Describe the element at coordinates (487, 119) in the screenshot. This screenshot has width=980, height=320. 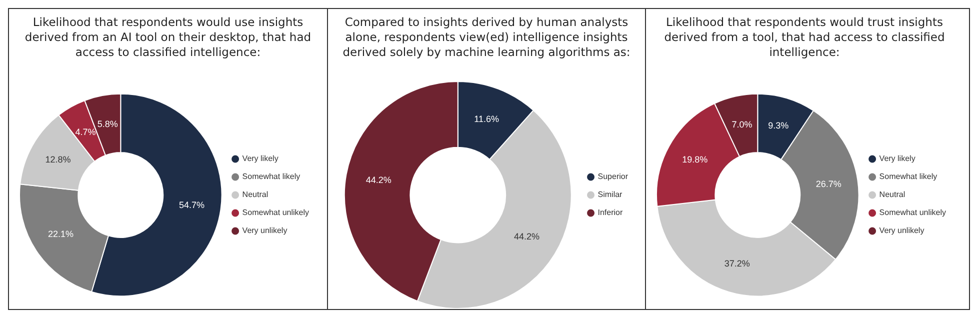
I see `data-label: 11.6%` at that location.